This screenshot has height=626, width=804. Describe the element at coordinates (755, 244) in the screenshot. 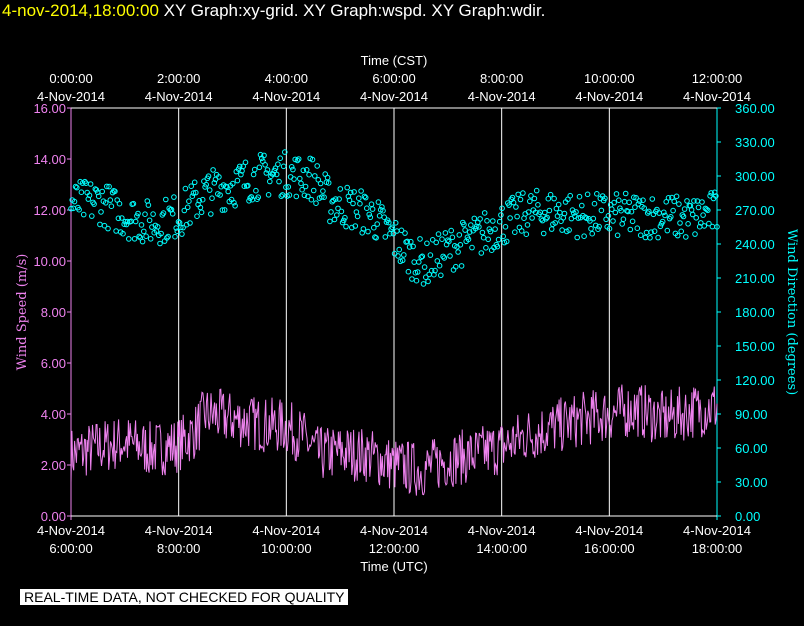

I see `right-tick-label: 240.00` at that location.